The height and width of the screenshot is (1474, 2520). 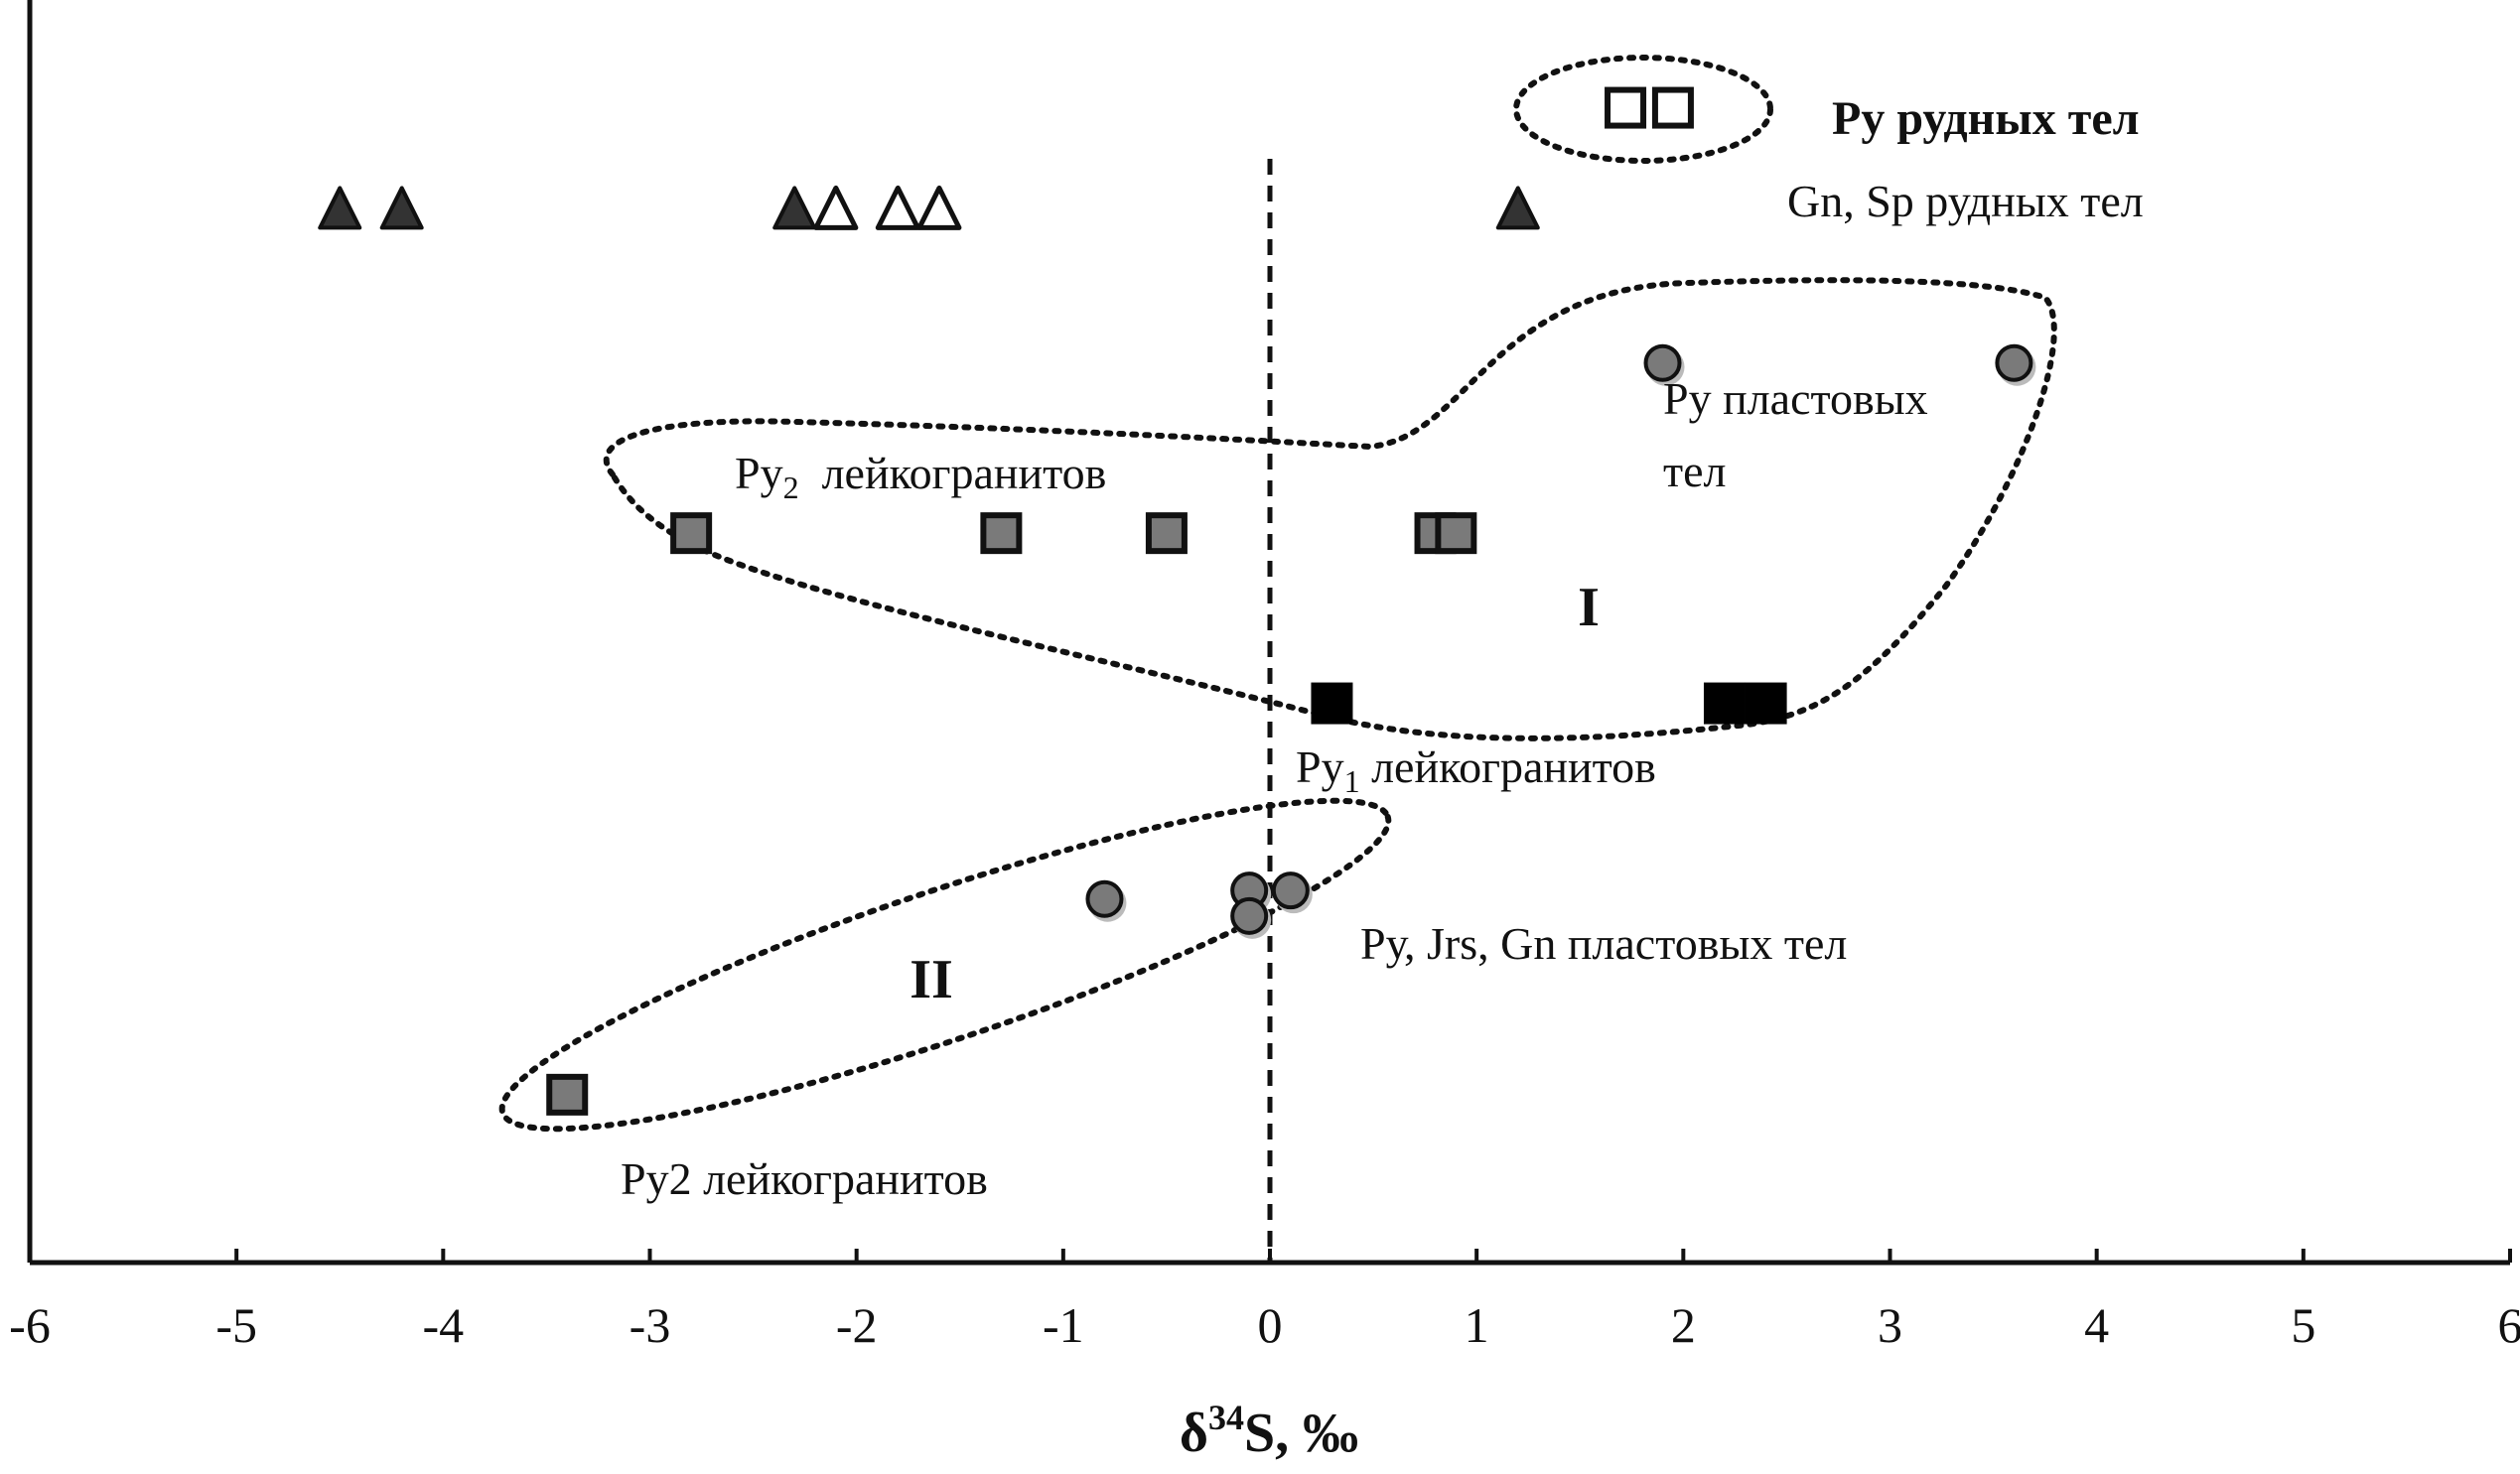 I want to click on x-axis-title: δ34S, ‰, so click(x=1269, y=1431).